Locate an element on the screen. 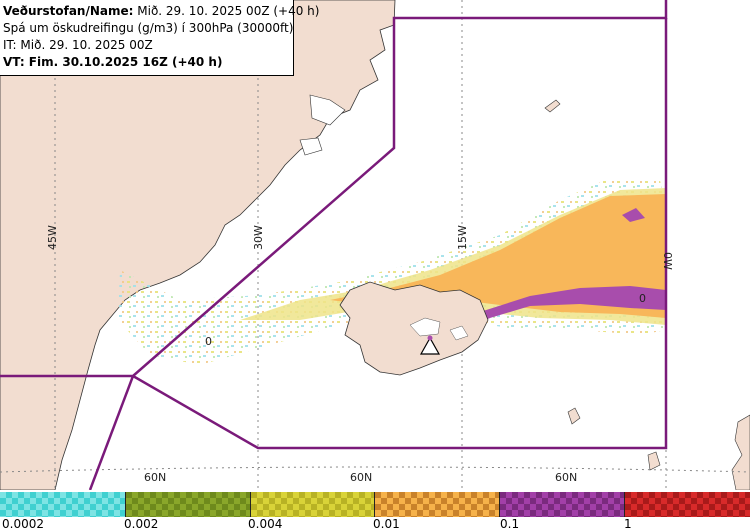 The image size is (750, 532). legend-tick: 0.1 is located at coordinates (510, 524).